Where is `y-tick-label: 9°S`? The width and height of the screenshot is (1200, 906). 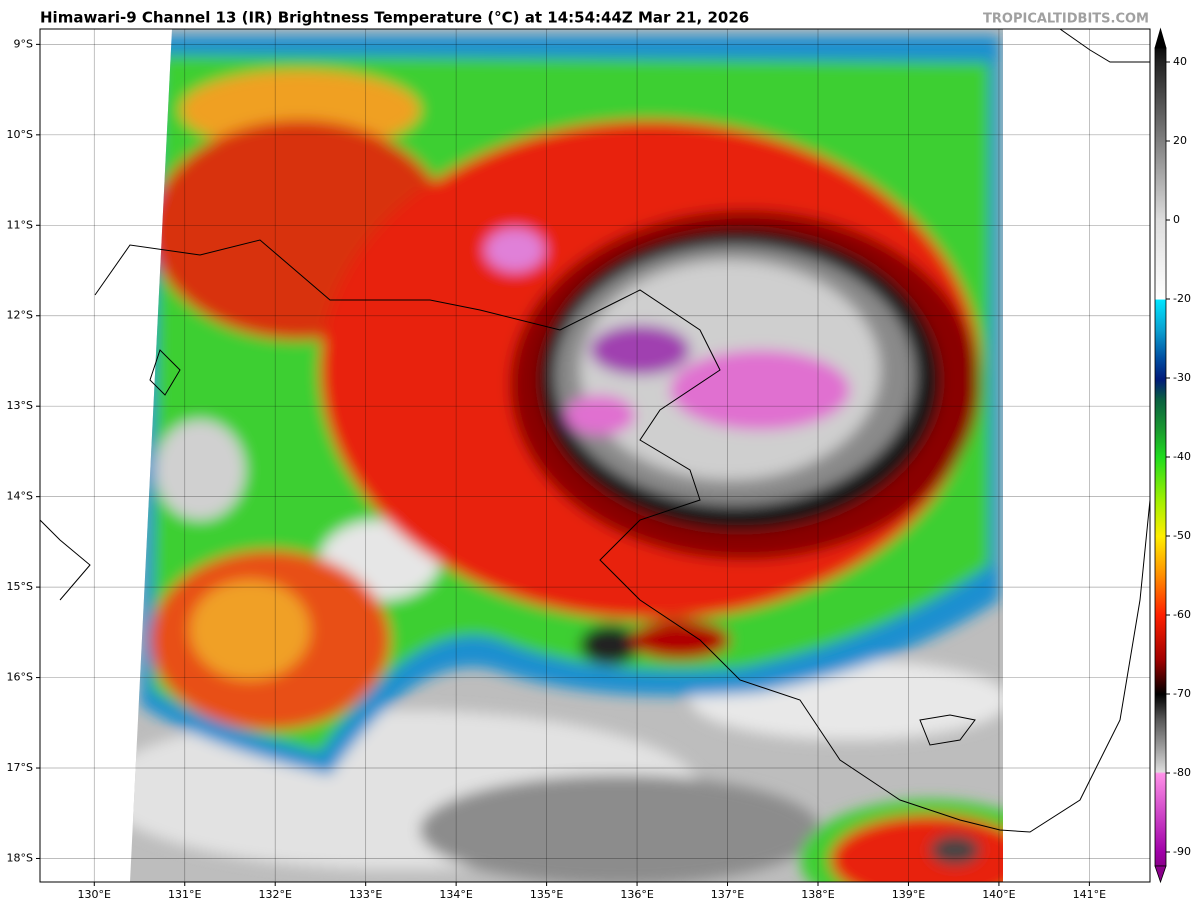
y-tick-label: 9°S is located at coordinates (23, 43).